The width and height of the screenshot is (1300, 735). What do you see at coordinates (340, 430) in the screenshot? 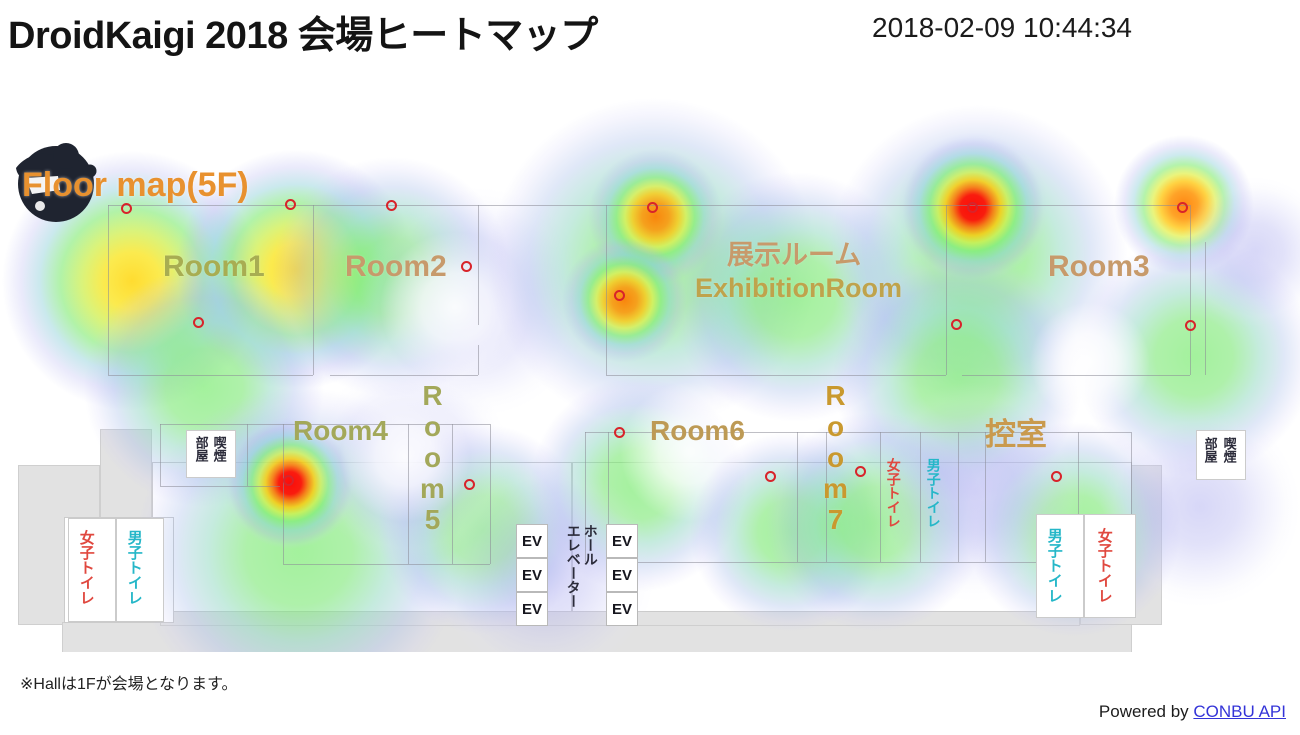
I see `room-label-room4: Room4` at bounding box center [340, 430].